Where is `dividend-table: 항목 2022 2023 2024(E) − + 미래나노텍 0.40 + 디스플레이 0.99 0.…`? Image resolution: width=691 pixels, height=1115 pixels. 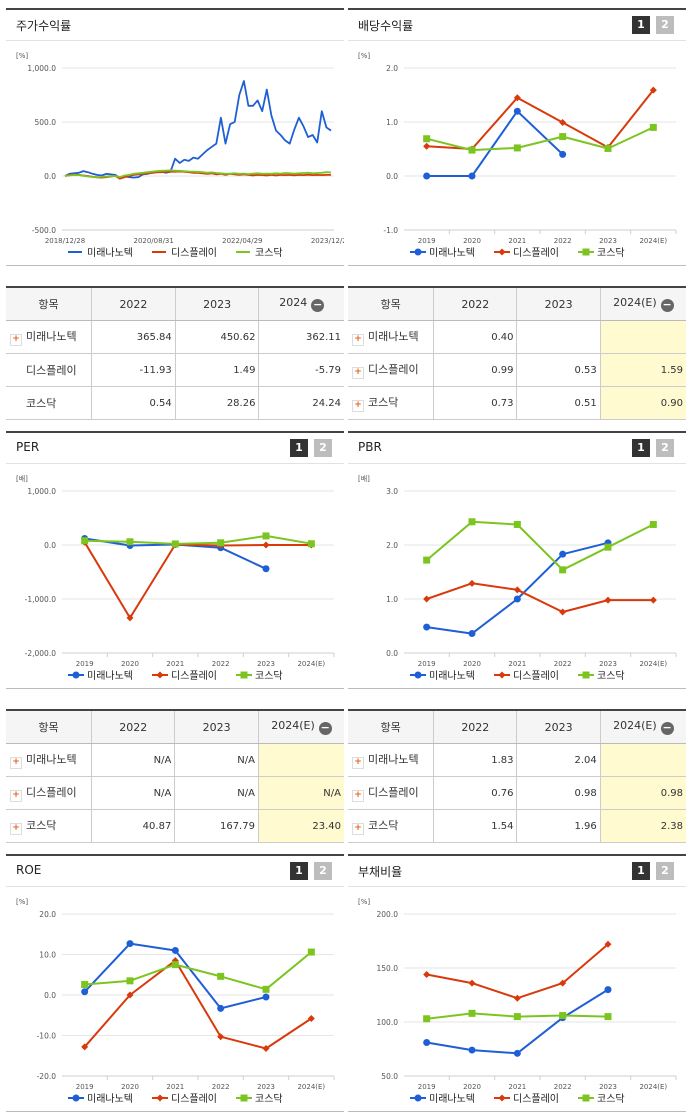 dividend-table: 항목 2022 2023 2024(E) − + 미래나노텍 0.40 + 디스플레이 0.99 0.… is located at coordinates (517, 353).